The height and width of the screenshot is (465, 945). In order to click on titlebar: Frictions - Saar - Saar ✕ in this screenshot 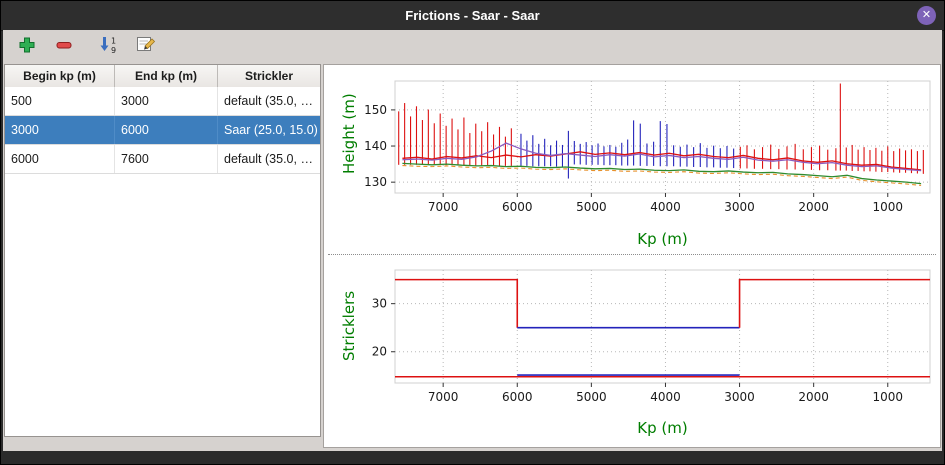, I will do `click(472, 16)`.